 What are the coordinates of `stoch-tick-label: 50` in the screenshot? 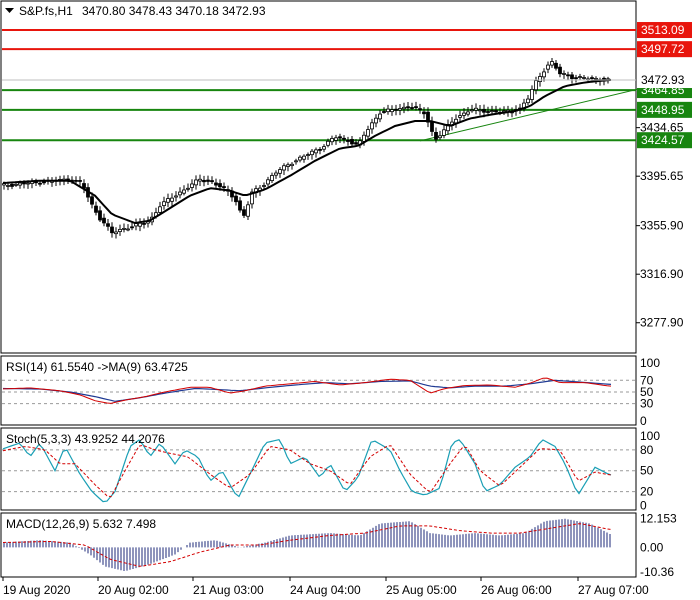 It's located at (647, 471).